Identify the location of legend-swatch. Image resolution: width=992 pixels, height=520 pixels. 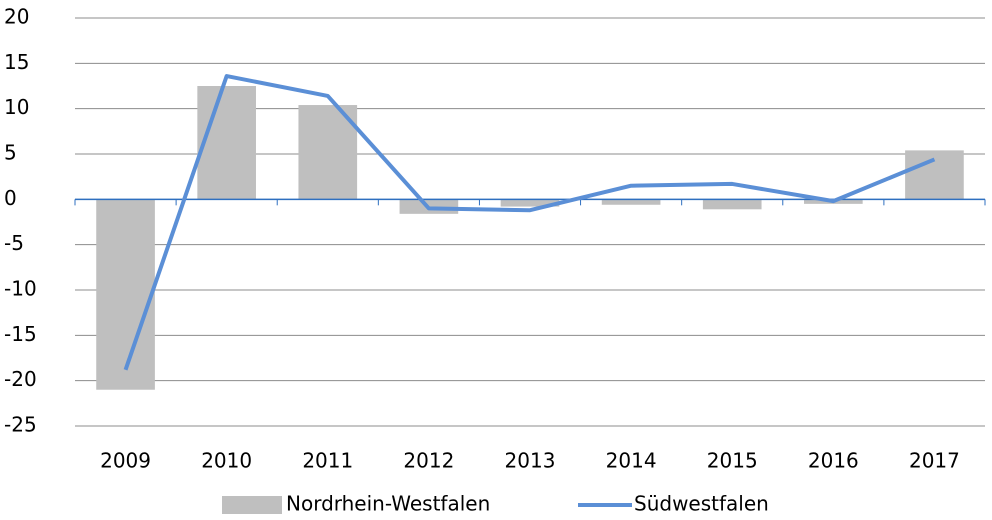
(252, 505).